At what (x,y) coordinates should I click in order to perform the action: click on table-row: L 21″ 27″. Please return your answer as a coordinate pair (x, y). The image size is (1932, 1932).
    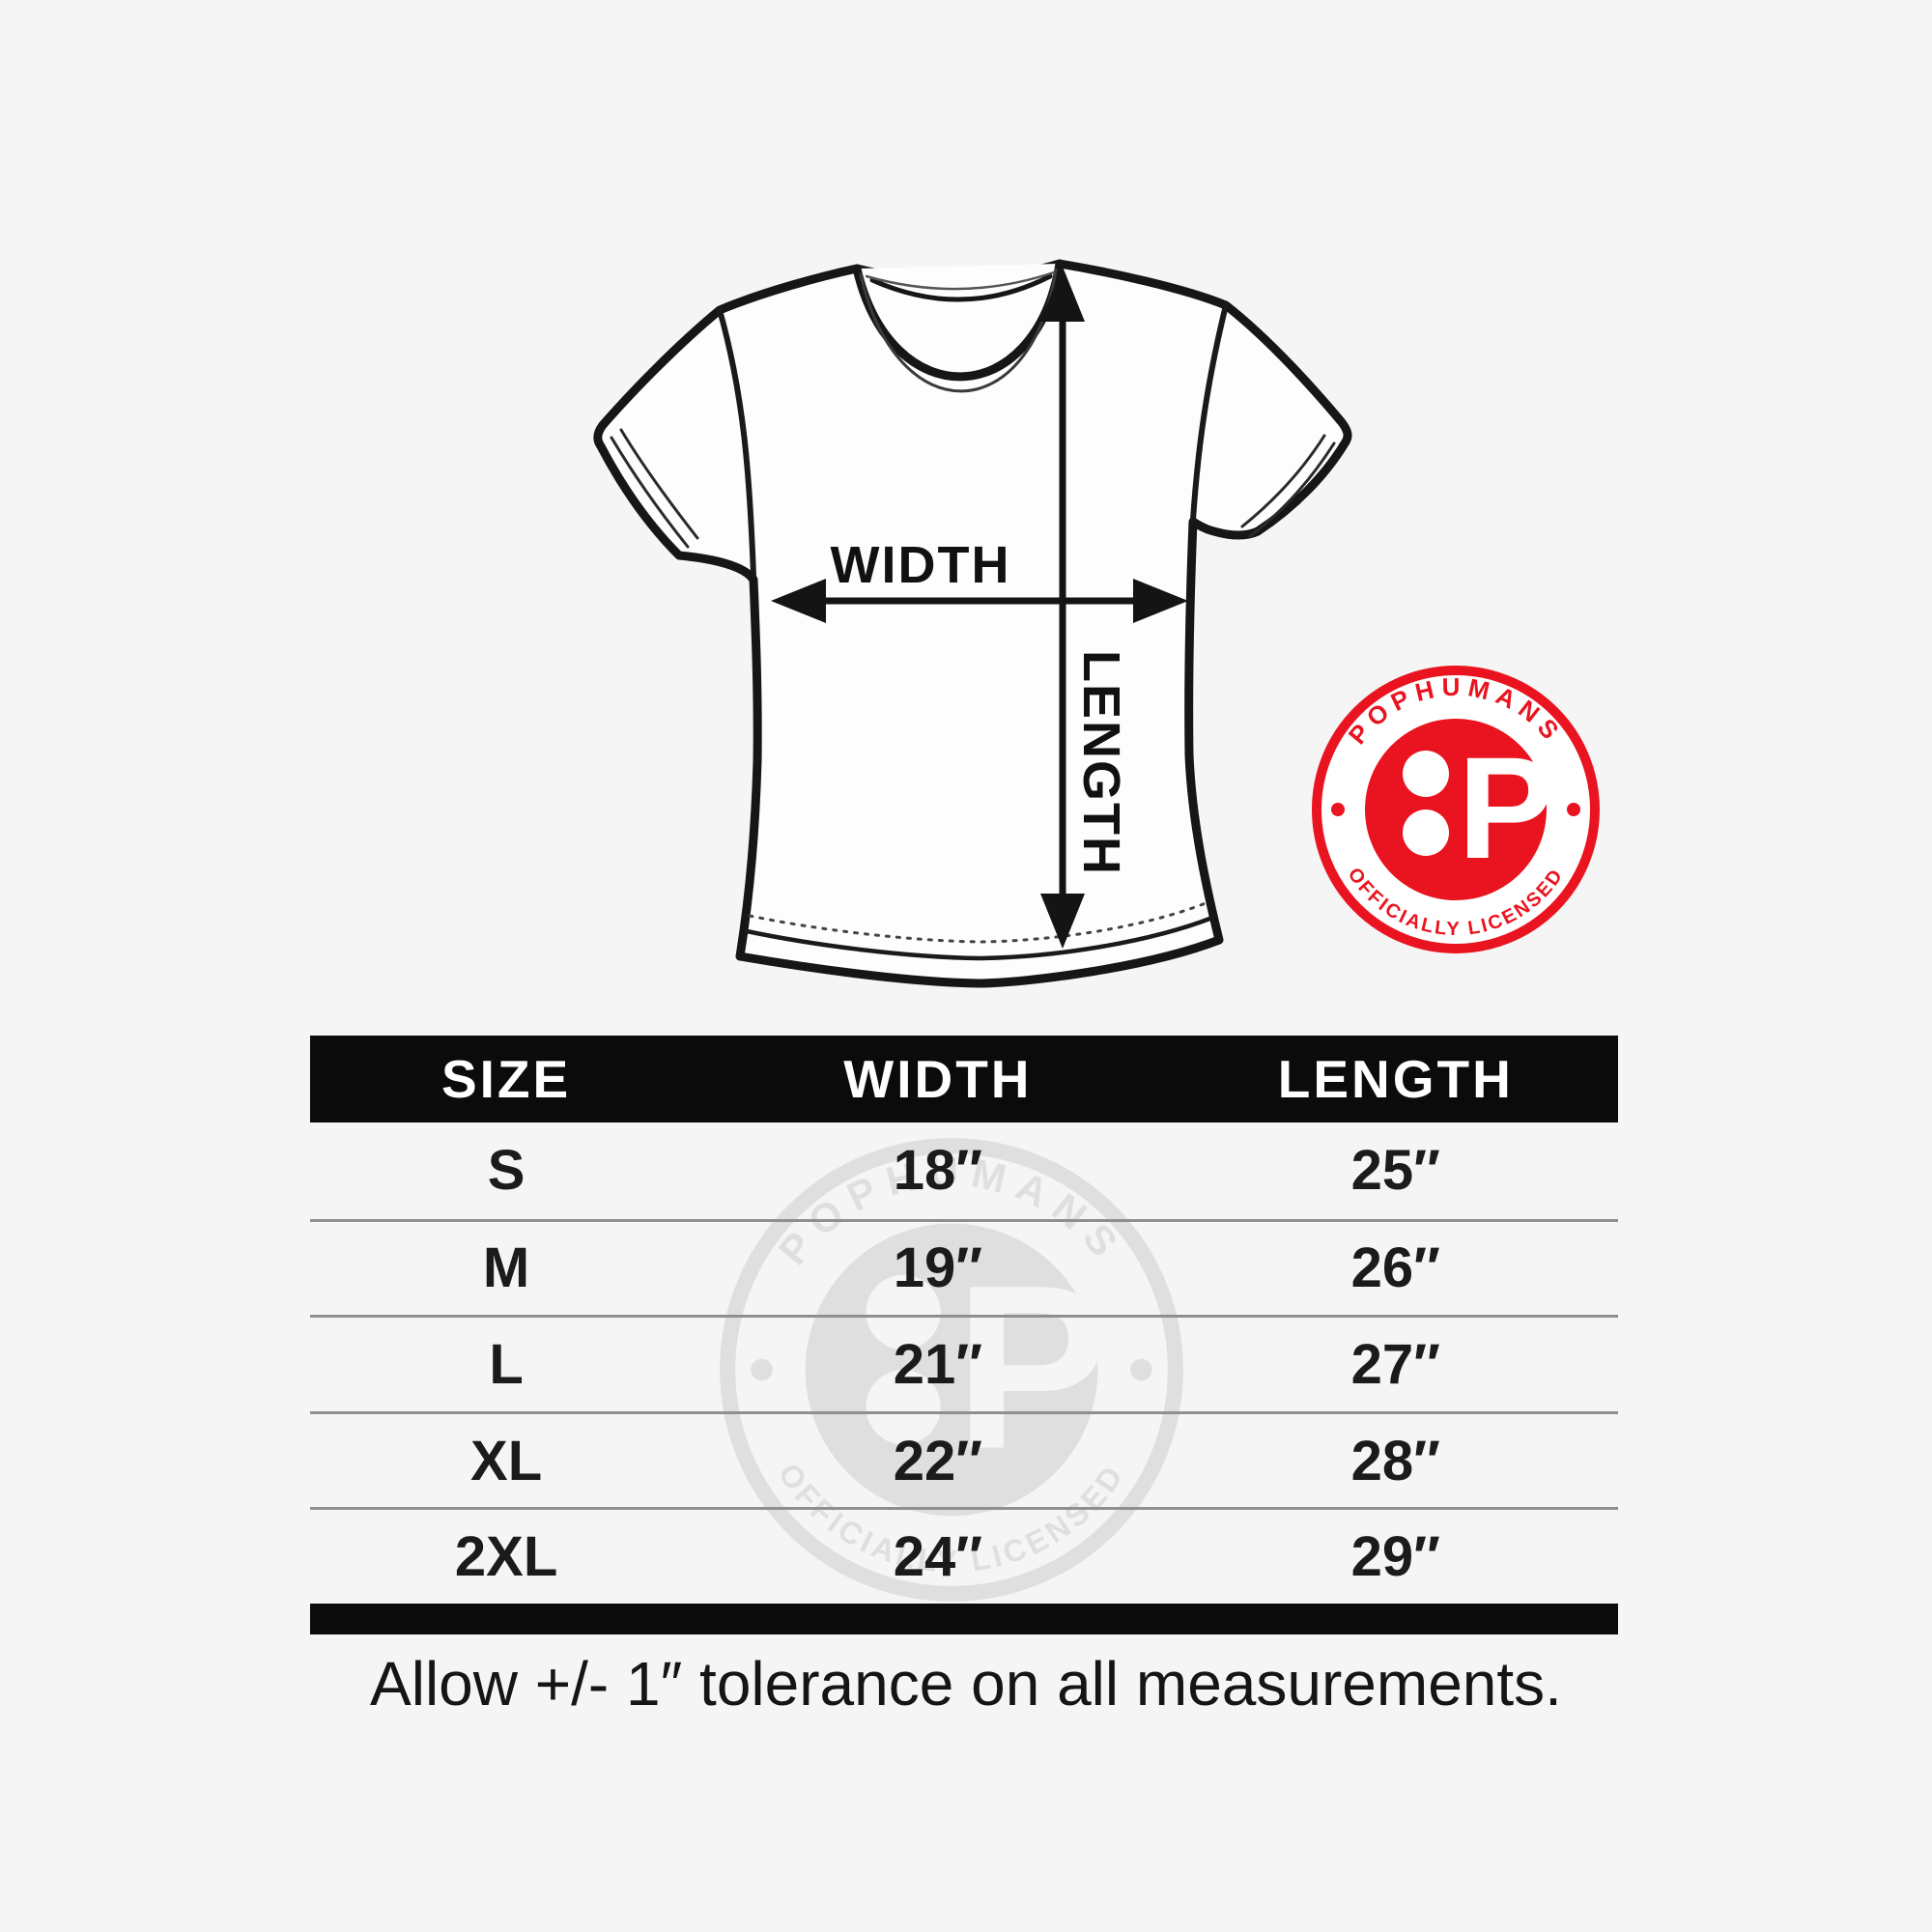
    Looking at the image, I should click on (964, 1363).